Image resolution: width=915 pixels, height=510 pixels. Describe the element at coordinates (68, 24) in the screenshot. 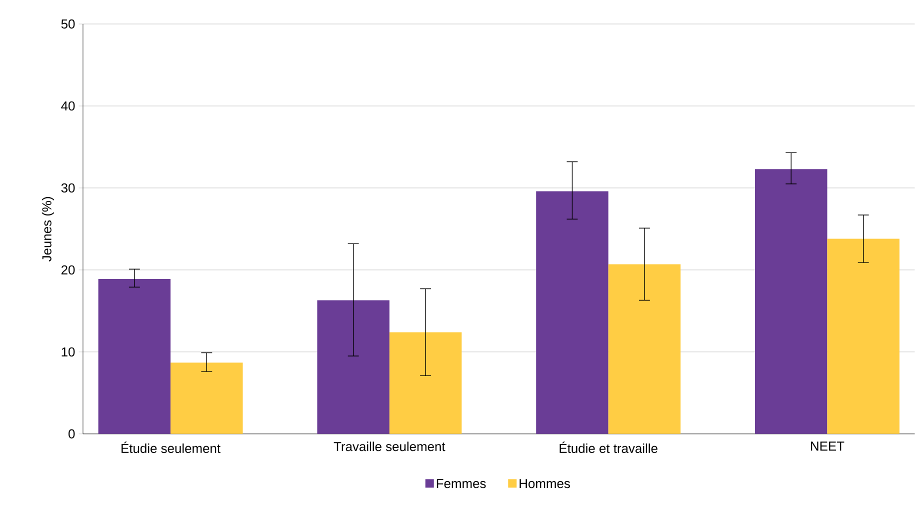

I see `y-tick-label: 50` at that location.